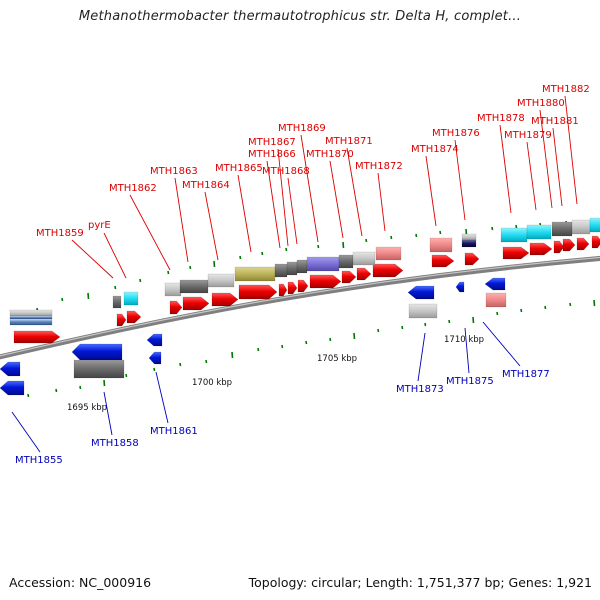 Image resolution: width=600 pixels, height=600 pixels. What do you see at coordinates (302, 128) in the screenshot?
I see `gene-label-mth1869: MTH1869` at bounding box center [302, 128].